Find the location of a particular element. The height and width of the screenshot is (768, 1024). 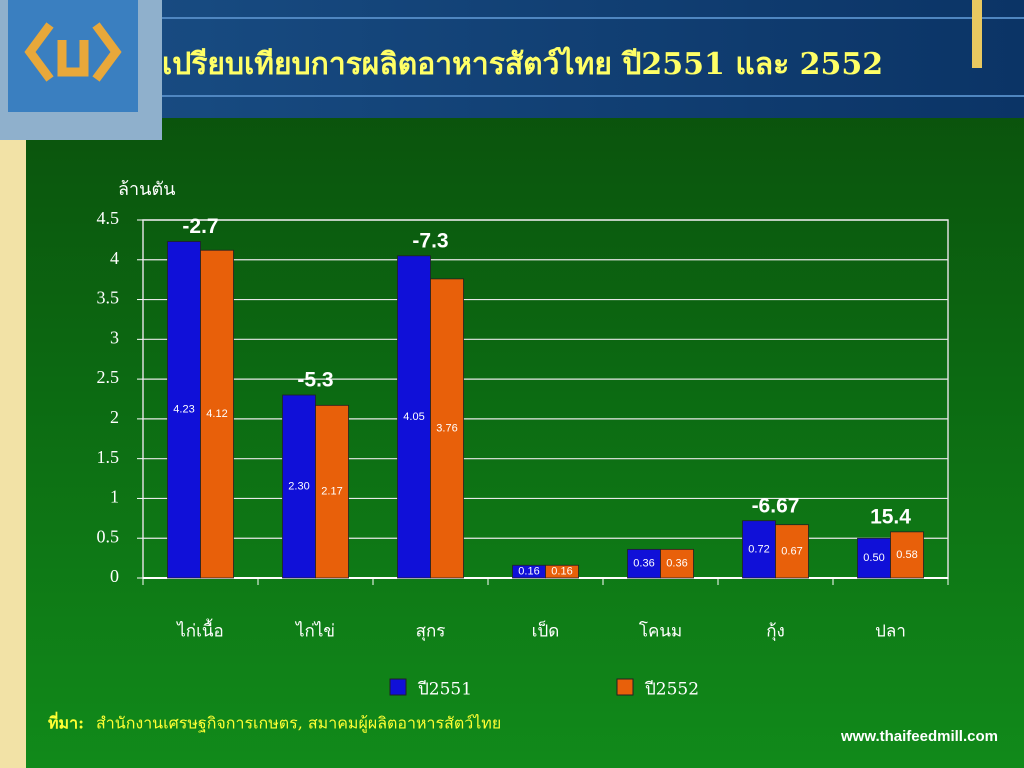

change-label: -5.3 is located at coordinates (315, 380).